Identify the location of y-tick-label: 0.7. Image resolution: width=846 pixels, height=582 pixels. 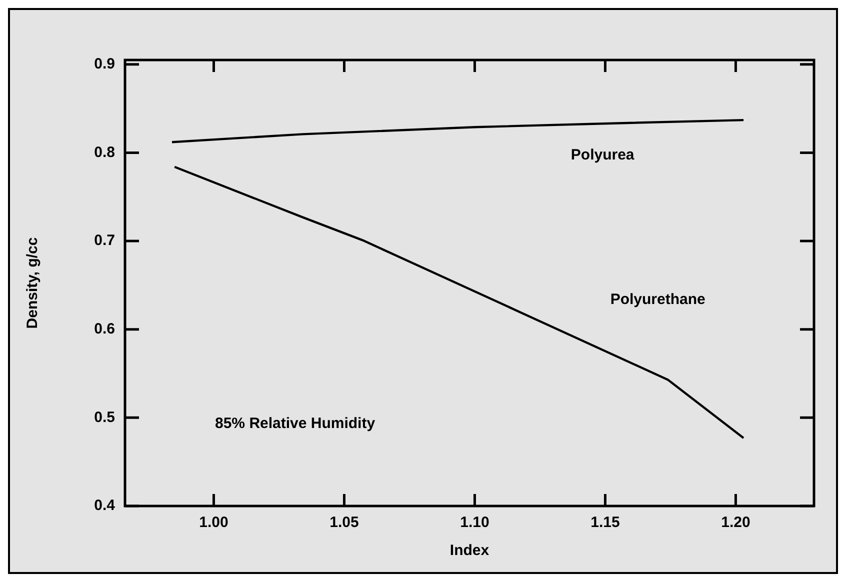
(104, 241).